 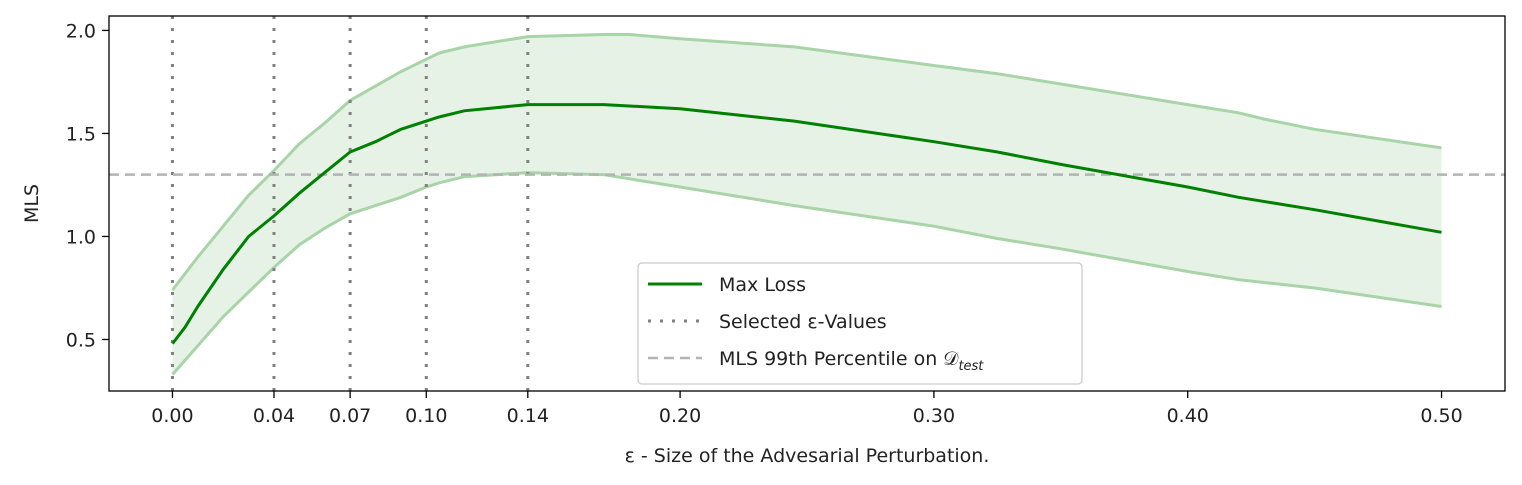 What do you see at coordinates (680, 416) in the screenshot?
I see `x-tick-label-5: 0.20` at bounding box center [680, 416].